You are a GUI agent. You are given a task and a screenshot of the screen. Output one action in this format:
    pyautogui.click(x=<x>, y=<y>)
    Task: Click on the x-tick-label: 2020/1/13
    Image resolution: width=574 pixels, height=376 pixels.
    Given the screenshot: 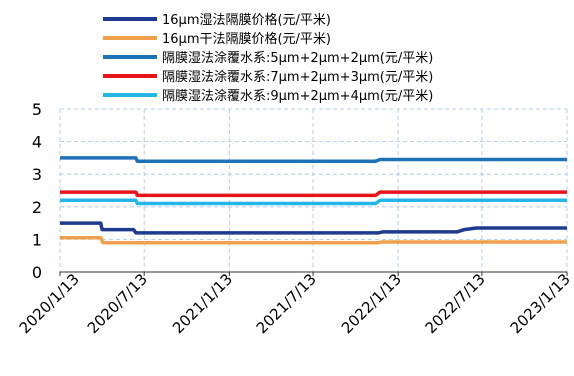 What is the action you would take?
    pyautogui.click(x=49, y=303)
    